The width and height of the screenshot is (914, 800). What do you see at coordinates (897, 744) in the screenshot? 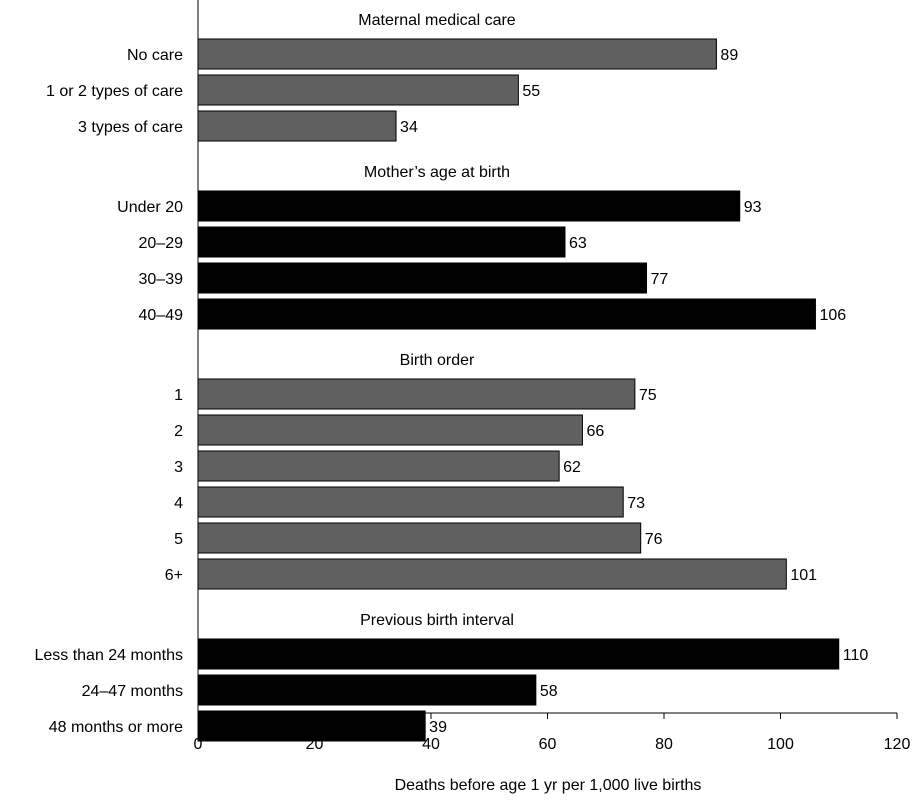
I see `x-tick-label-120: 120` at bounding box center [897, 744].